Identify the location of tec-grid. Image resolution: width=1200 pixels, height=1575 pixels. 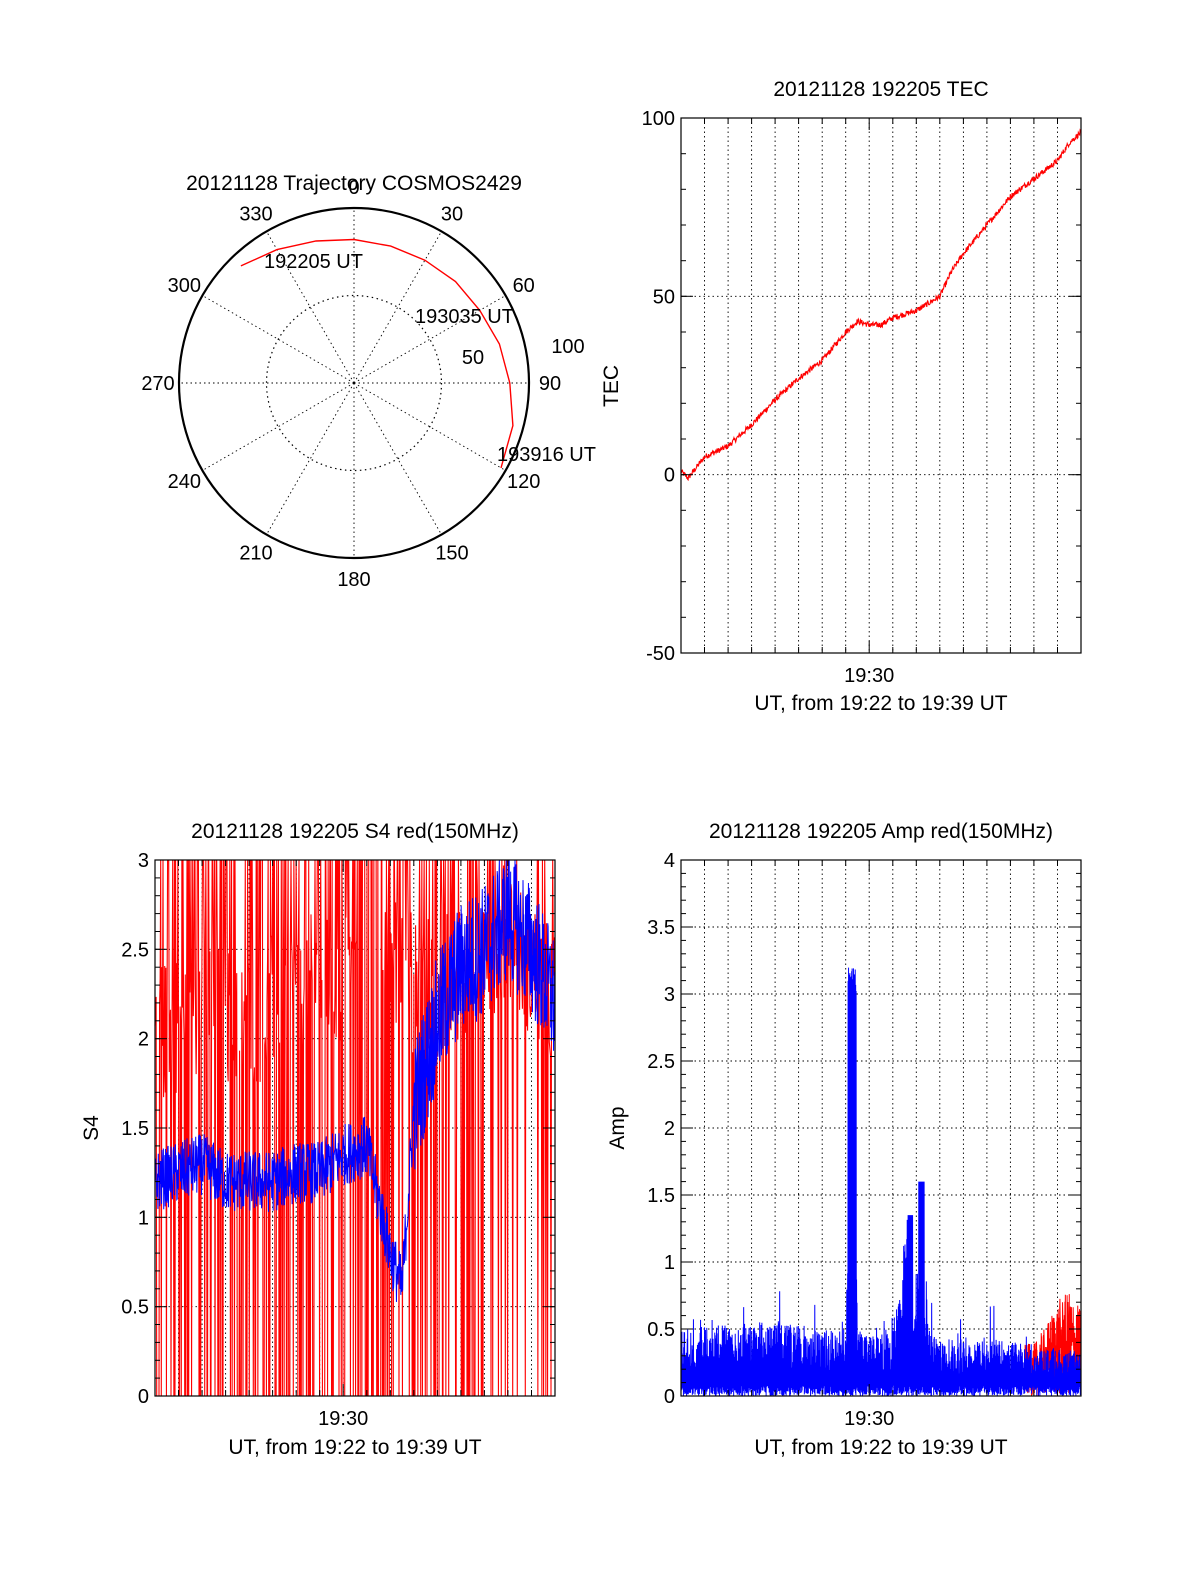
(881, 385).